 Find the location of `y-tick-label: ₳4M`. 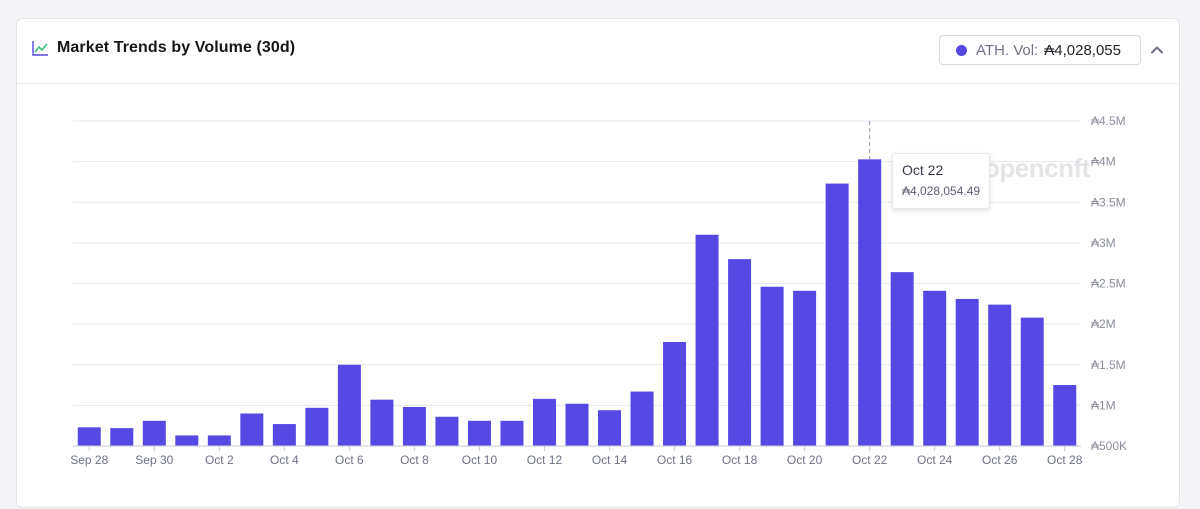

y-tick-label: ₳4M is located at coordinates (1103, 162).